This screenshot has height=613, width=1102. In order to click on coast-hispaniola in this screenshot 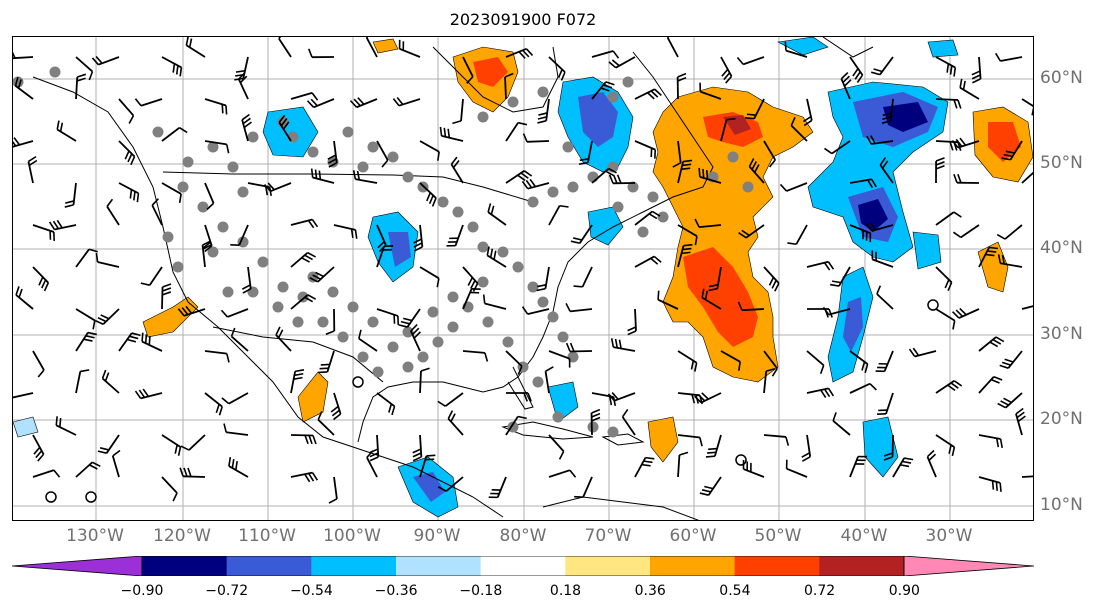, I will do `click(623, 439)`.